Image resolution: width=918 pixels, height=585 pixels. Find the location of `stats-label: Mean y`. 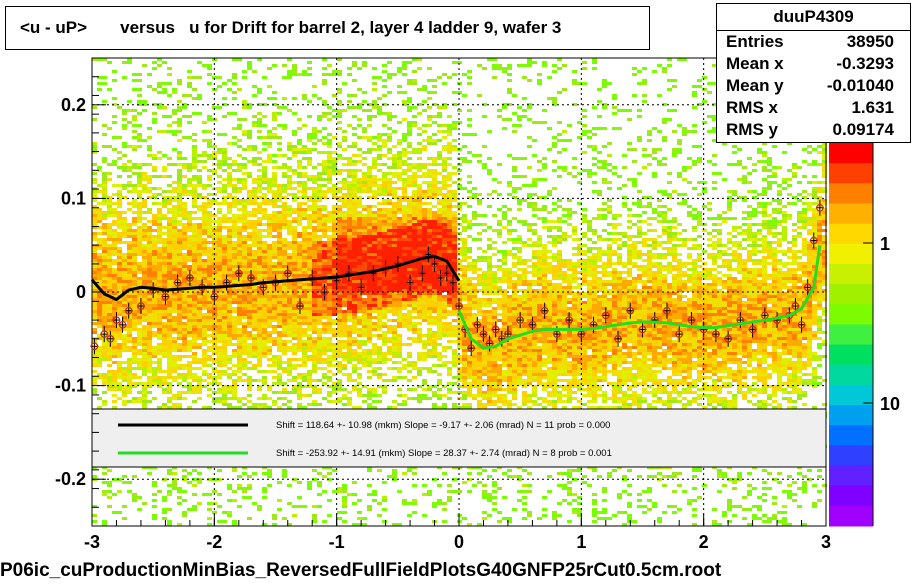

stats-label: Mean y is located at coordinates (755, 85).